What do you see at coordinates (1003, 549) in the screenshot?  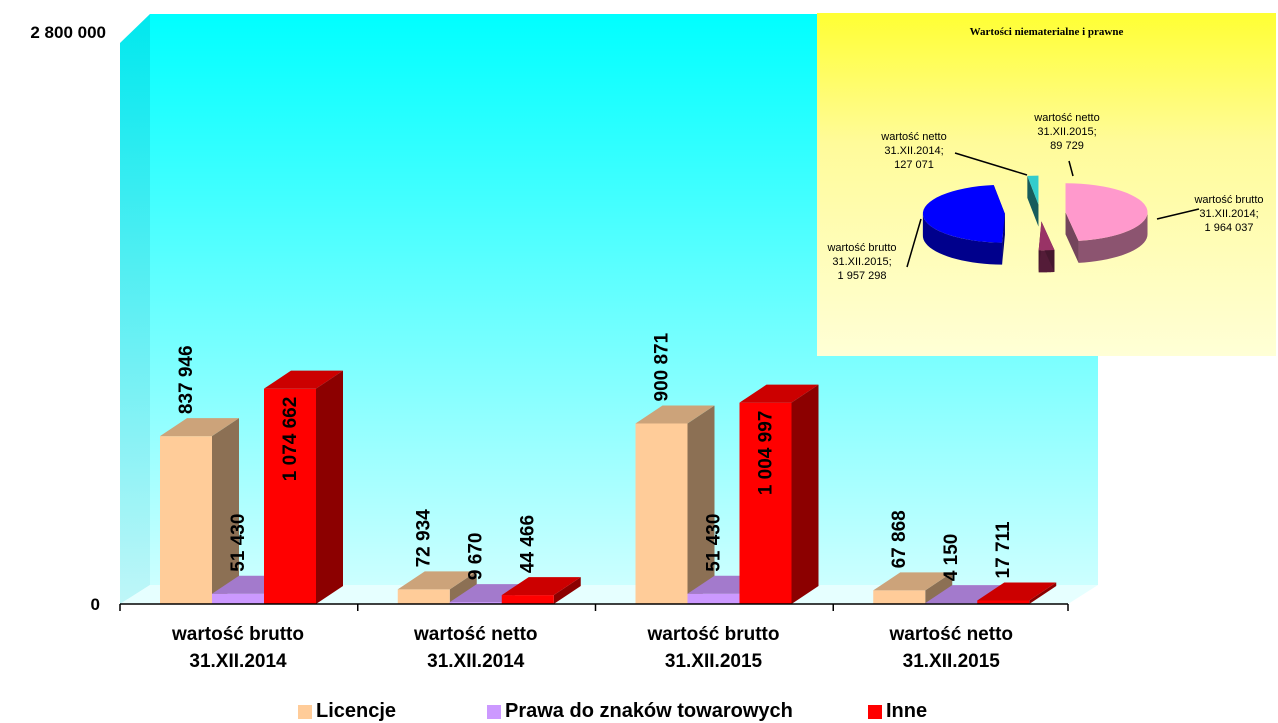 I see `value-label: 17 711` at bounding box center [1003, 549].